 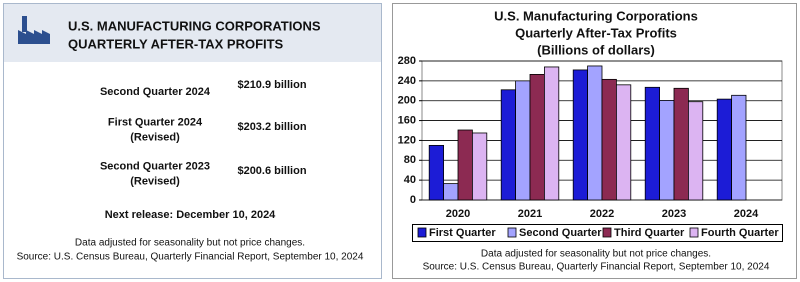 What do you see at coordinates (410, 160) in the screenshot?
I see `y-tick-label: 80` at bounding box center [410, 160].